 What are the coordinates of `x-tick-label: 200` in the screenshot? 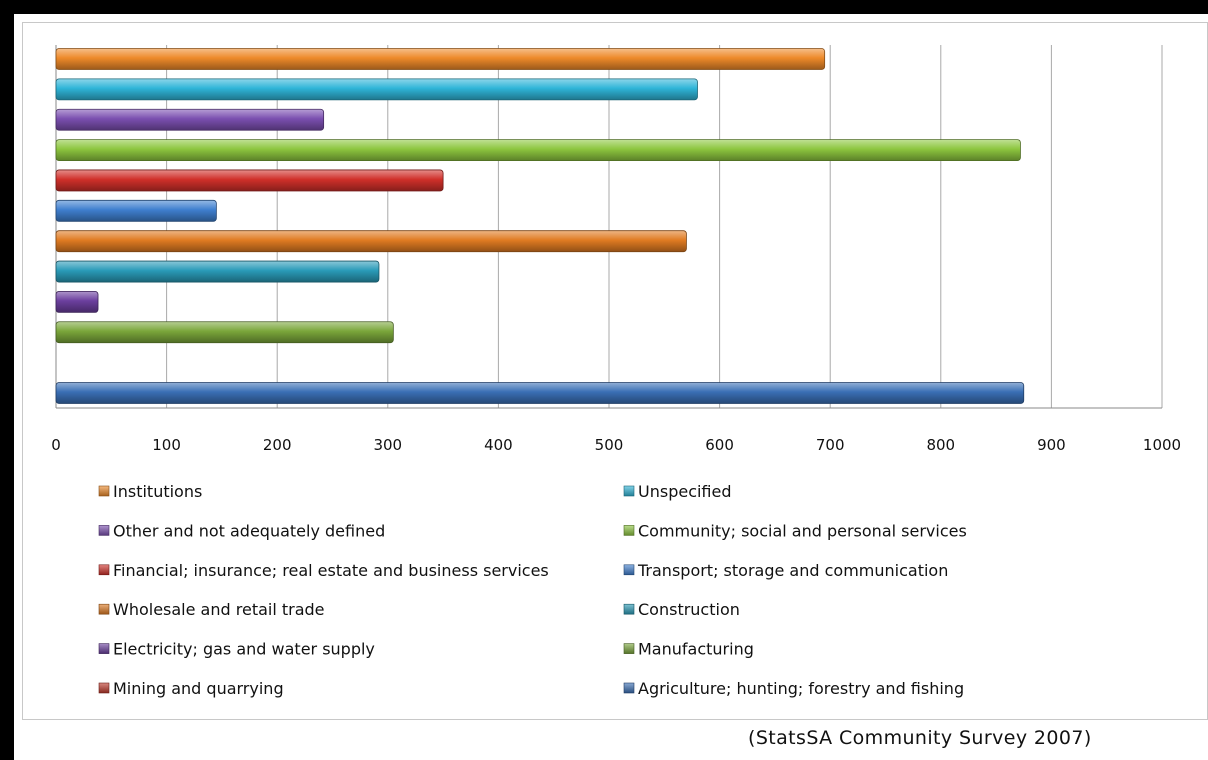 It's located at (277, 445).